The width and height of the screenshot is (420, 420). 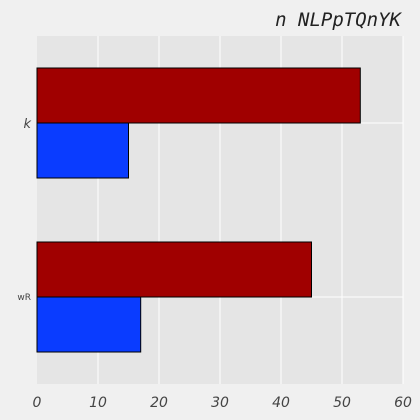 I want to click on x-tick-label: 40, so click(x=281, y=403).